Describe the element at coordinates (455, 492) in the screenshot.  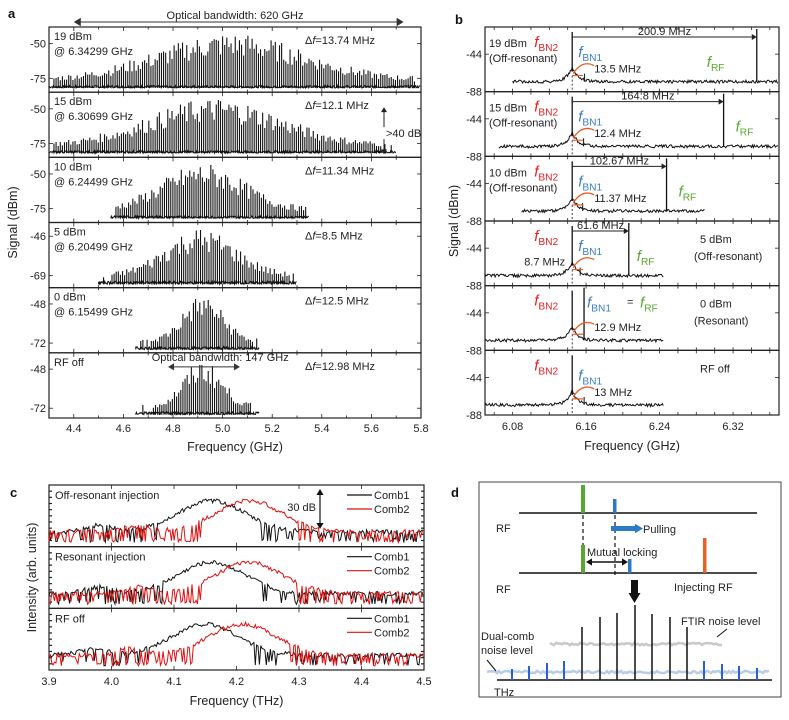
I see `panel-letter-d: d` at that location.